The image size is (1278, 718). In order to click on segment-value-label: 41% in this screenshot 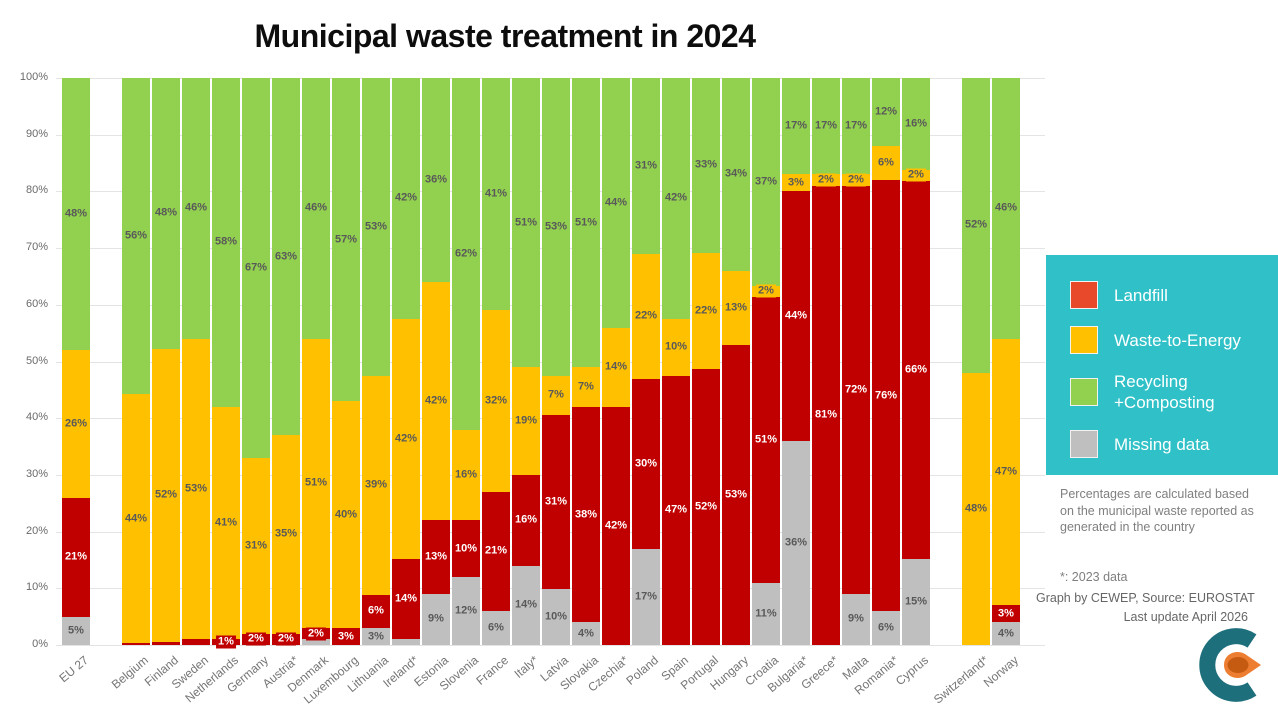, I will do `click(226, 523)`.